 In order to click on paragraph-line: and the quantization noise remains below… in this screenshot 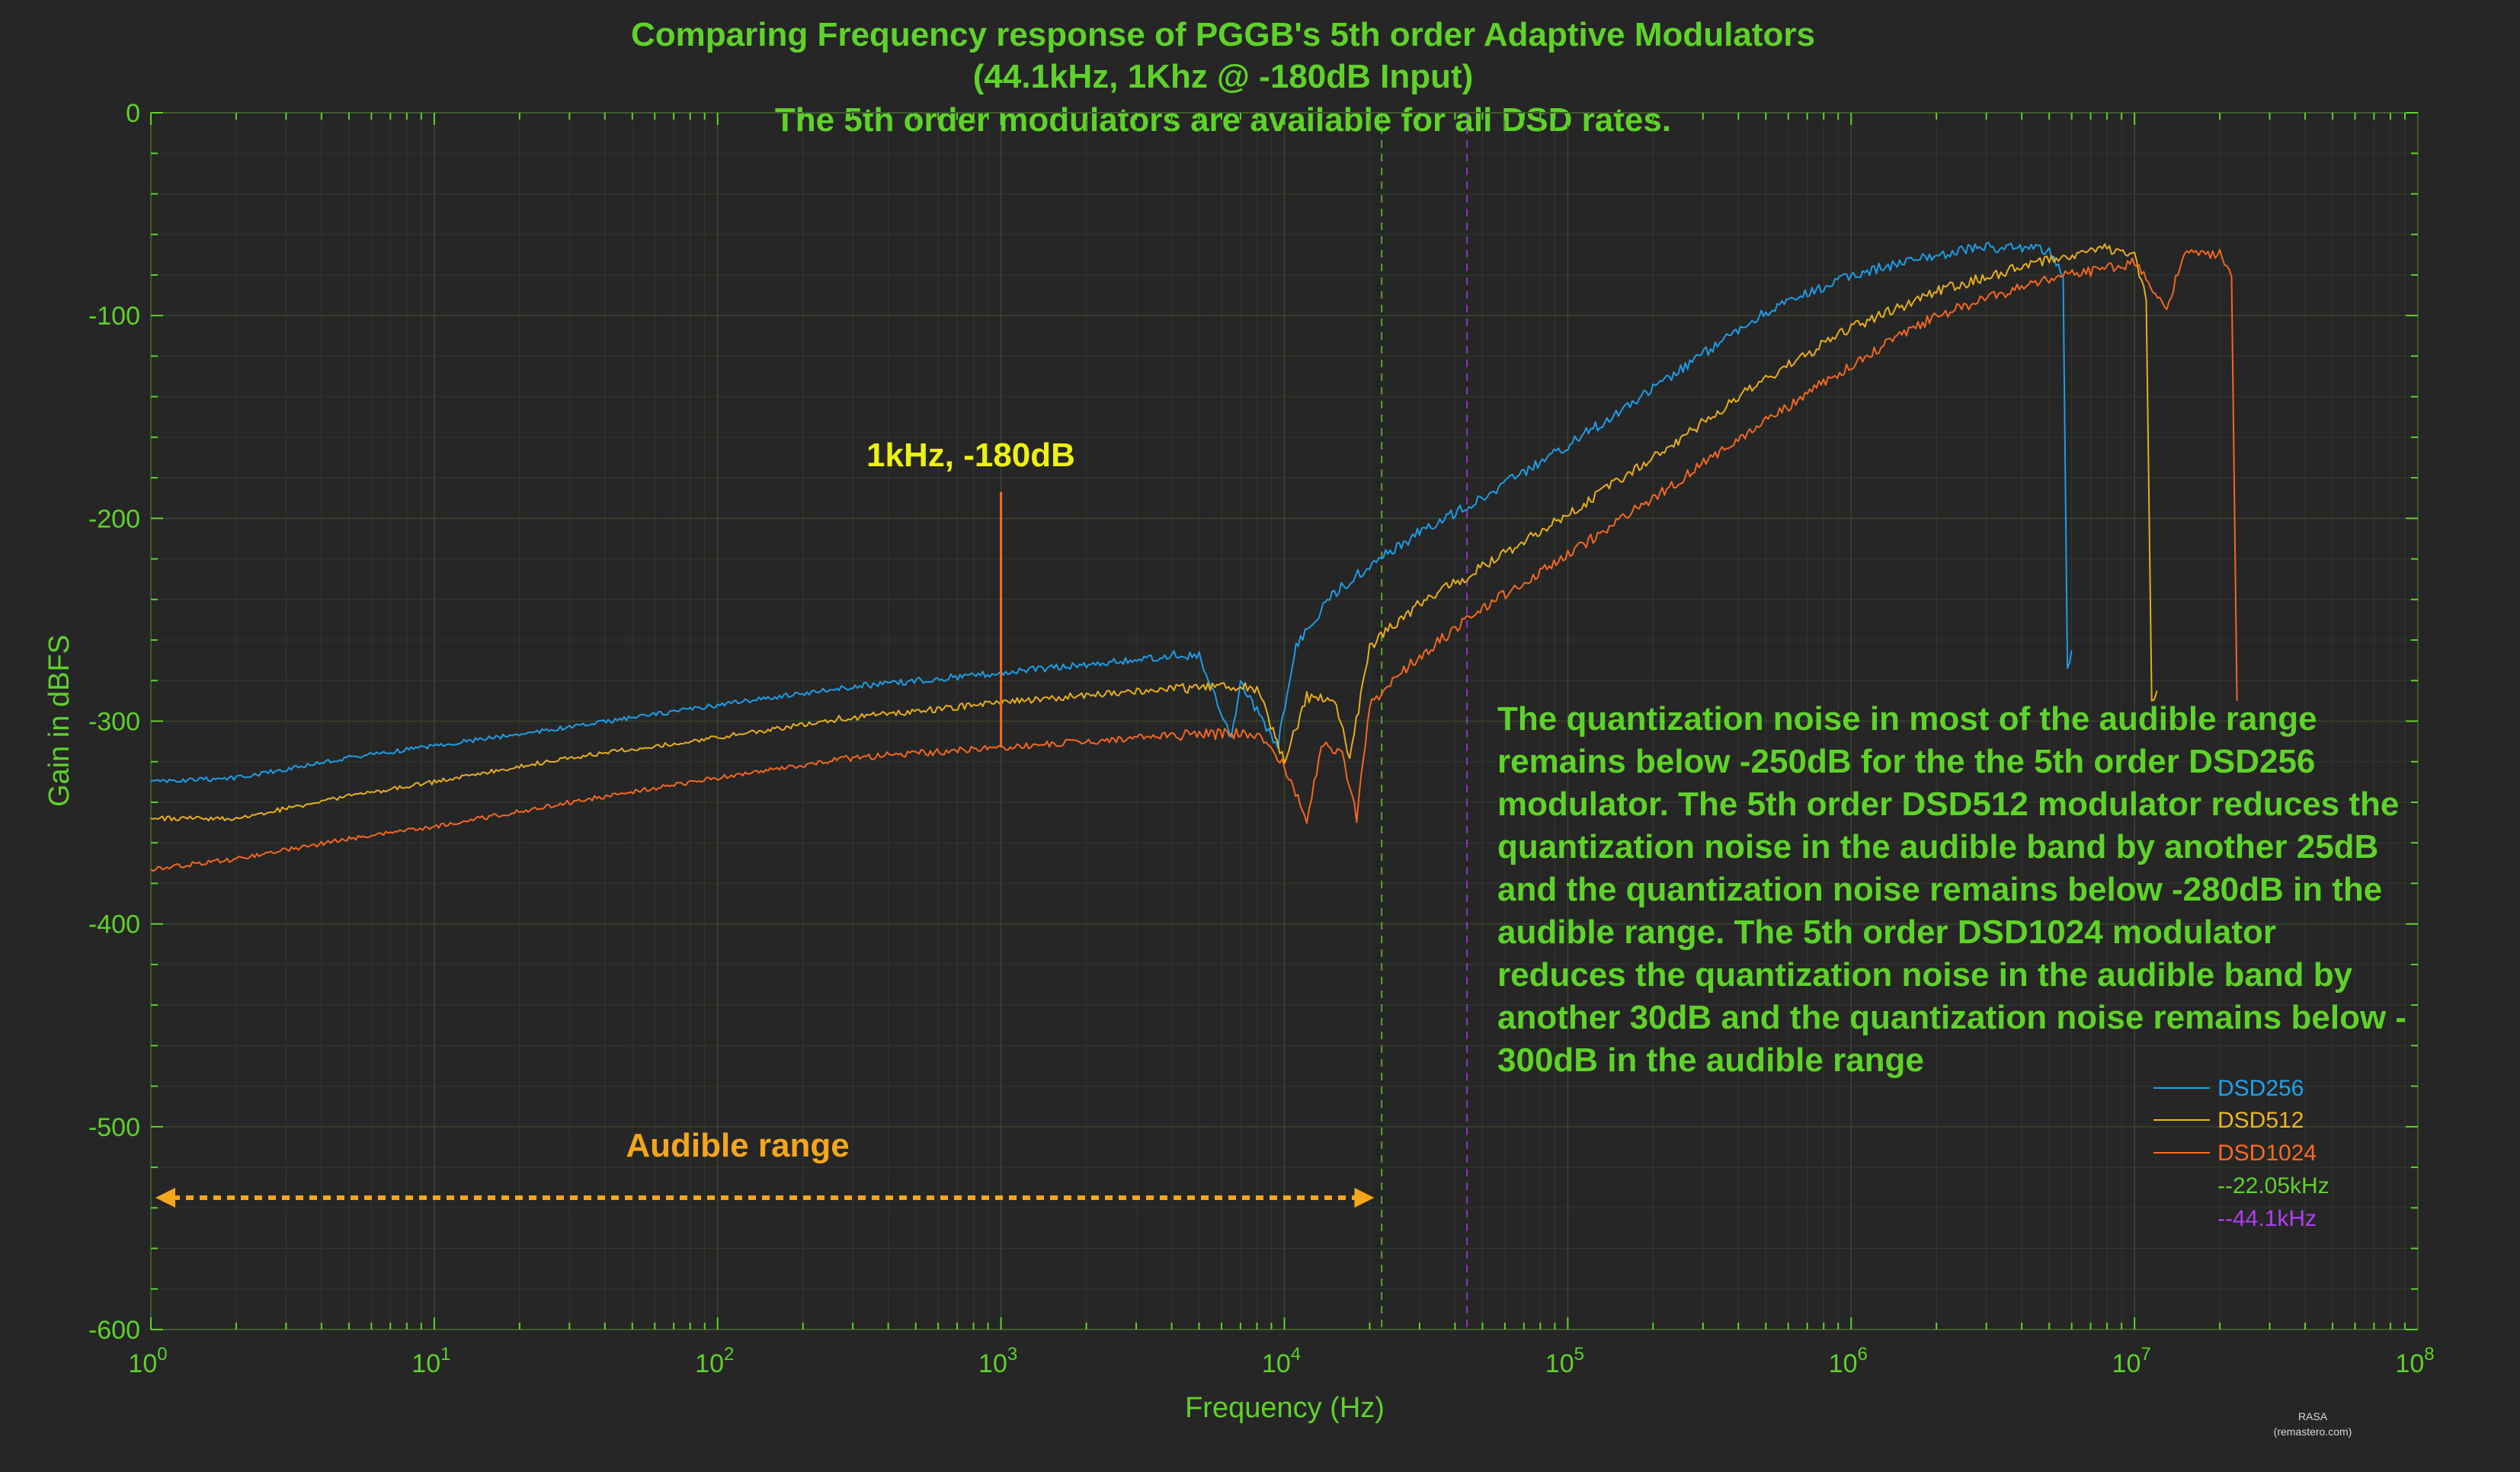, I will do `click(1939, 889)`.